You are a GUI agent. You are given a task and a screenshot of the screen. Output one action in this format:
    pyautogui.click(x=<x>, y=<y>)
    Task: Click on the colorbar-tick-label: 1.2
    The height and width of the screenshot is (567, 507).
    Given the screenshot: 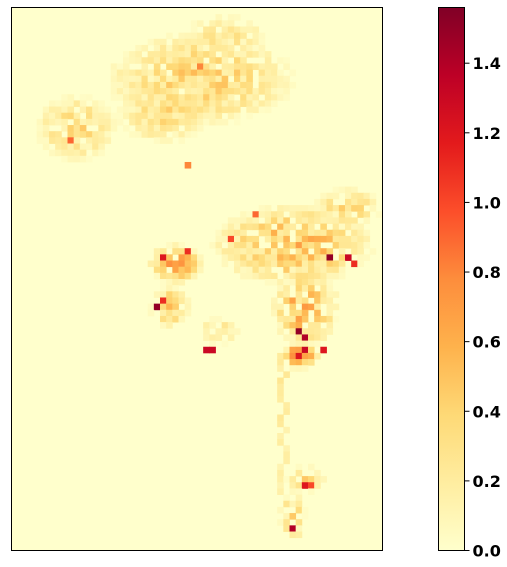 What is the action you would take?
    pyautogui.click(x=487, y=133)
    